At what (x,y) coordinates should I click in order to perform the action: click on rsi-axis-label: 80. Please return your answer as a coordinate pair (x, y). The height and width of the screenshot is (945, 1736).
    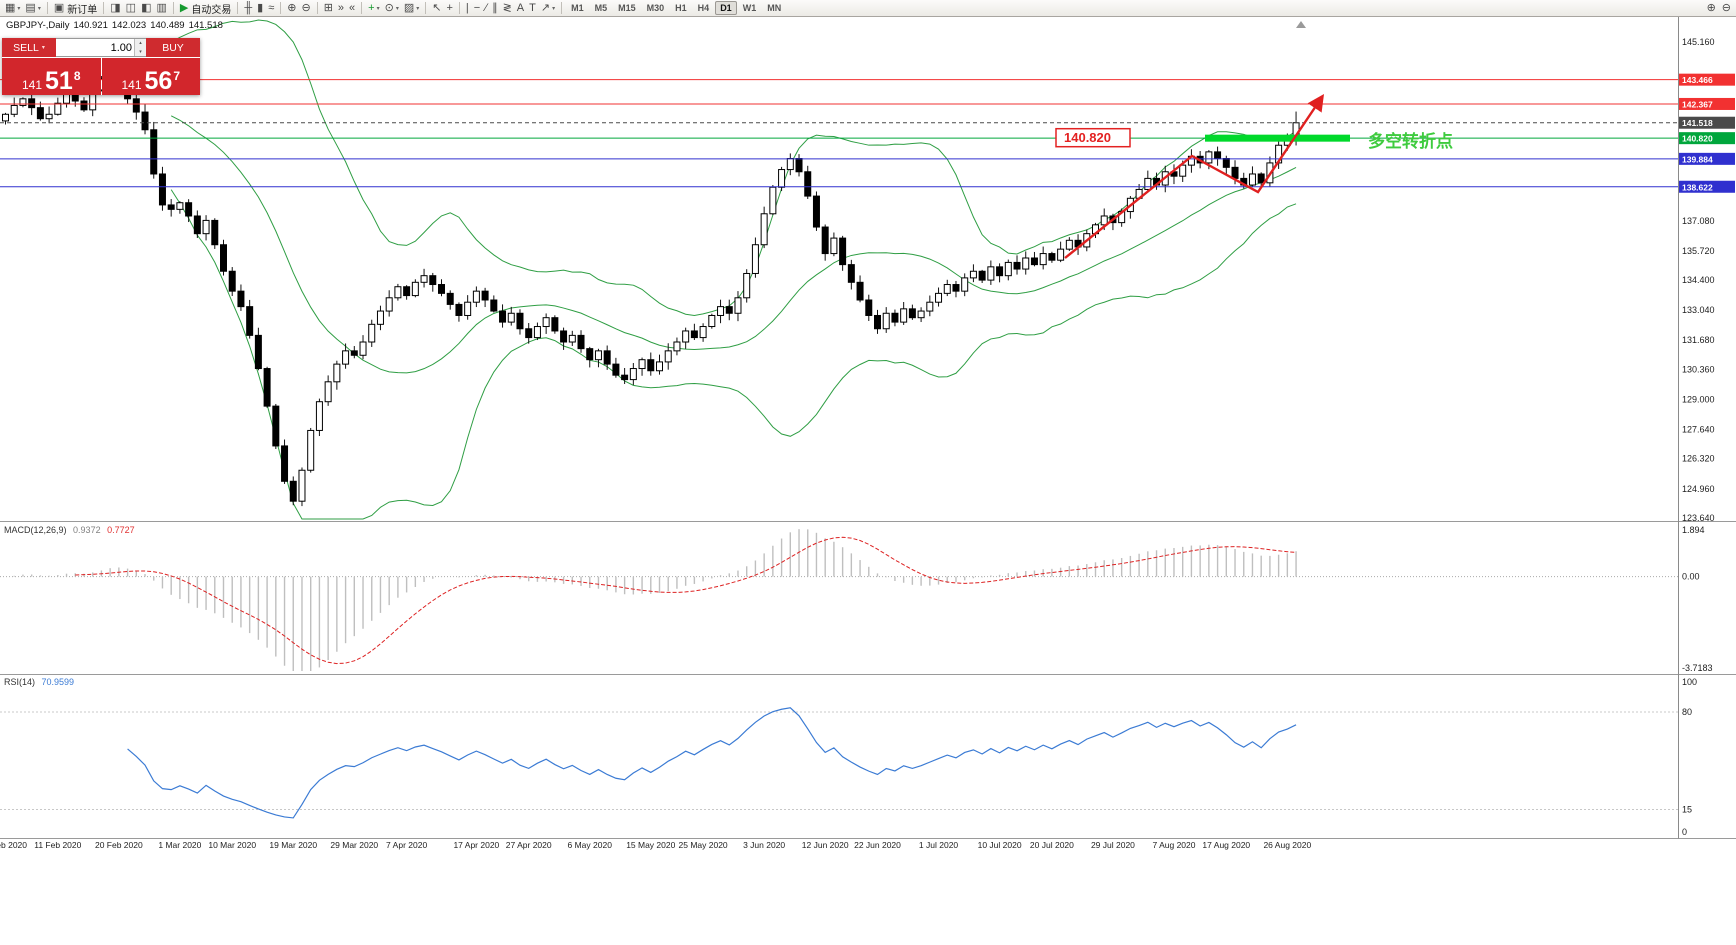
    Looking at the image, I should click on (1687, 712).